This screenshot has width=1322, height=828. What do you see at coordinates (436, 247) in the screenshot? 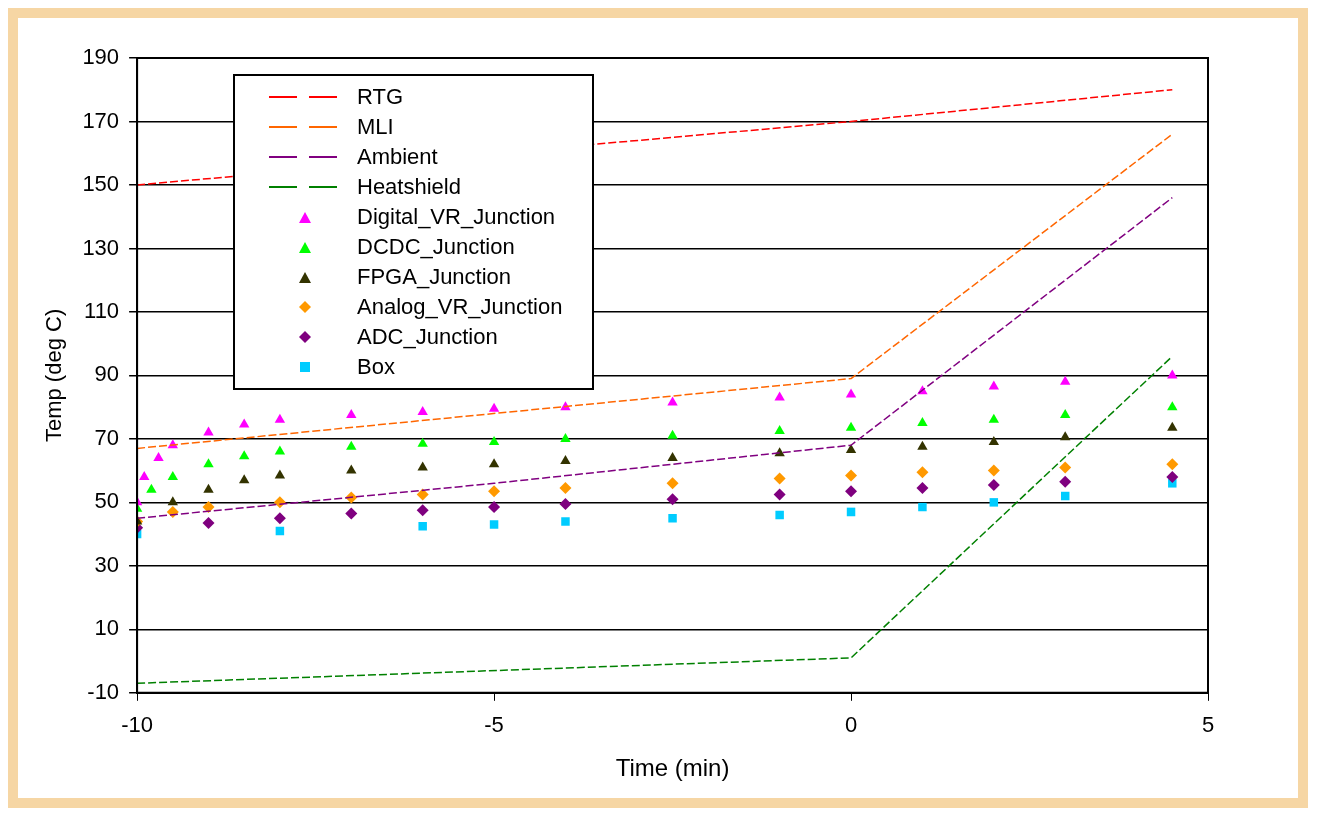
I see `legend-label: DCDC_Junction` at bounding box center [436, 247].